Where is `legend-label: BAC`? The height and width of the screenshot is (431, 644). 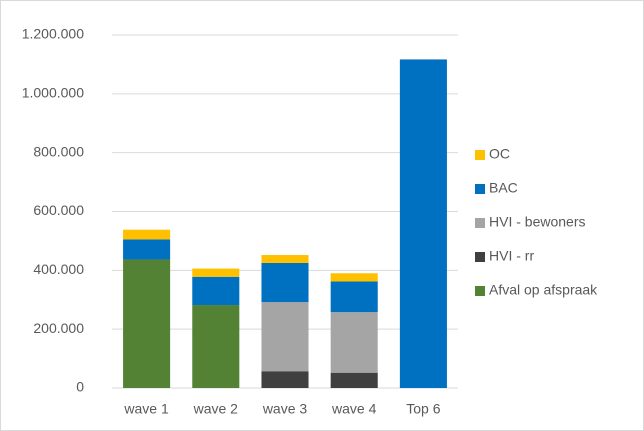 legend-label: BAC is located at coordinates (503, 188).